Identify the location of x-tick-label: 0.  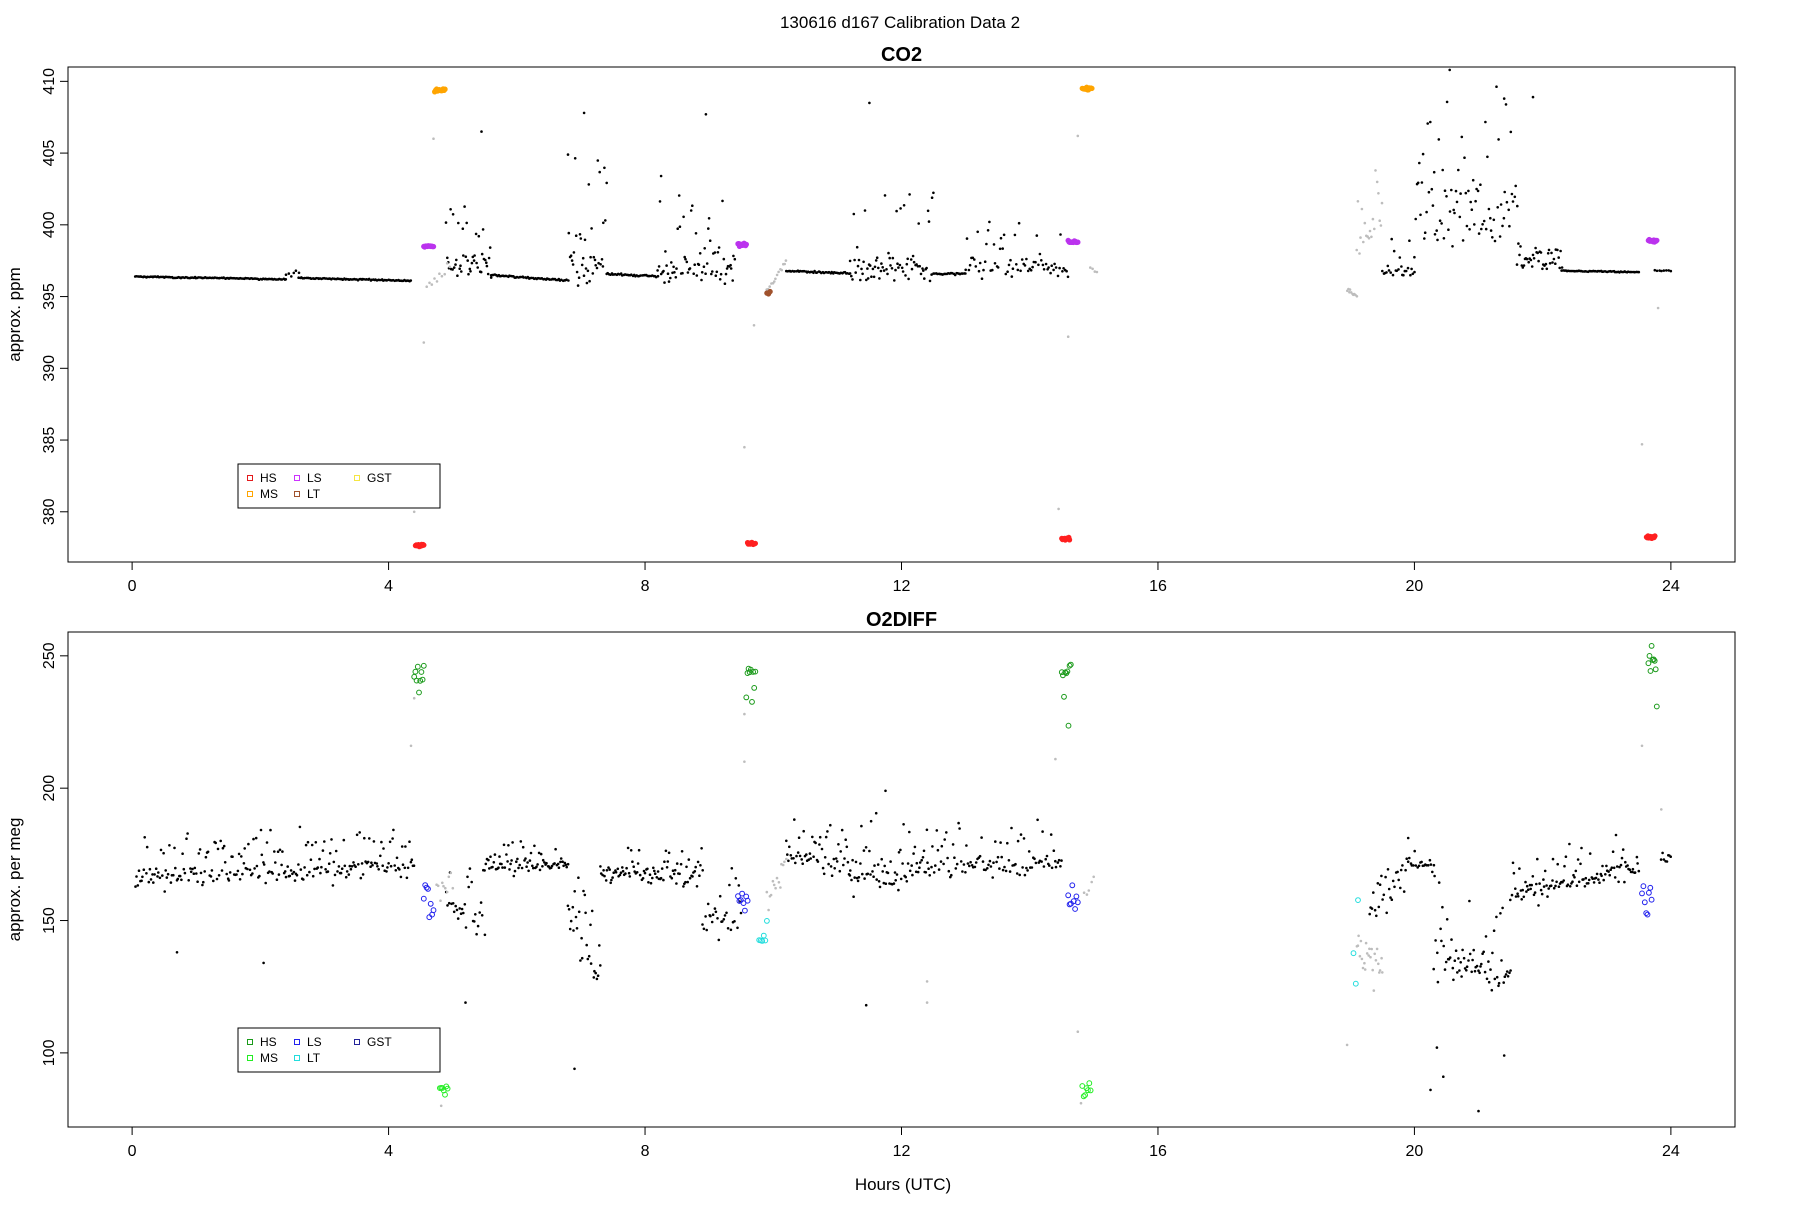
(132, 586).